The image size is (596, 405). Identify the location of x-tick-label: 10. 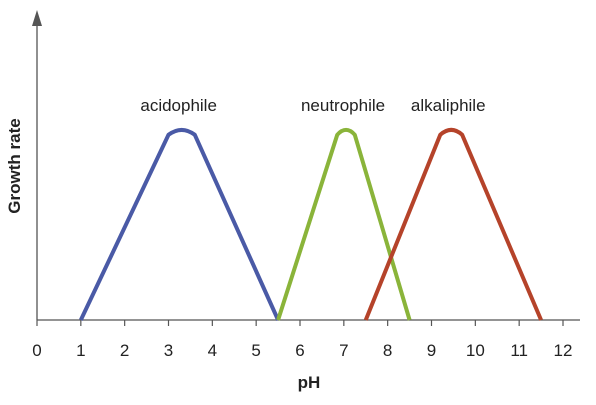
(475, 350).